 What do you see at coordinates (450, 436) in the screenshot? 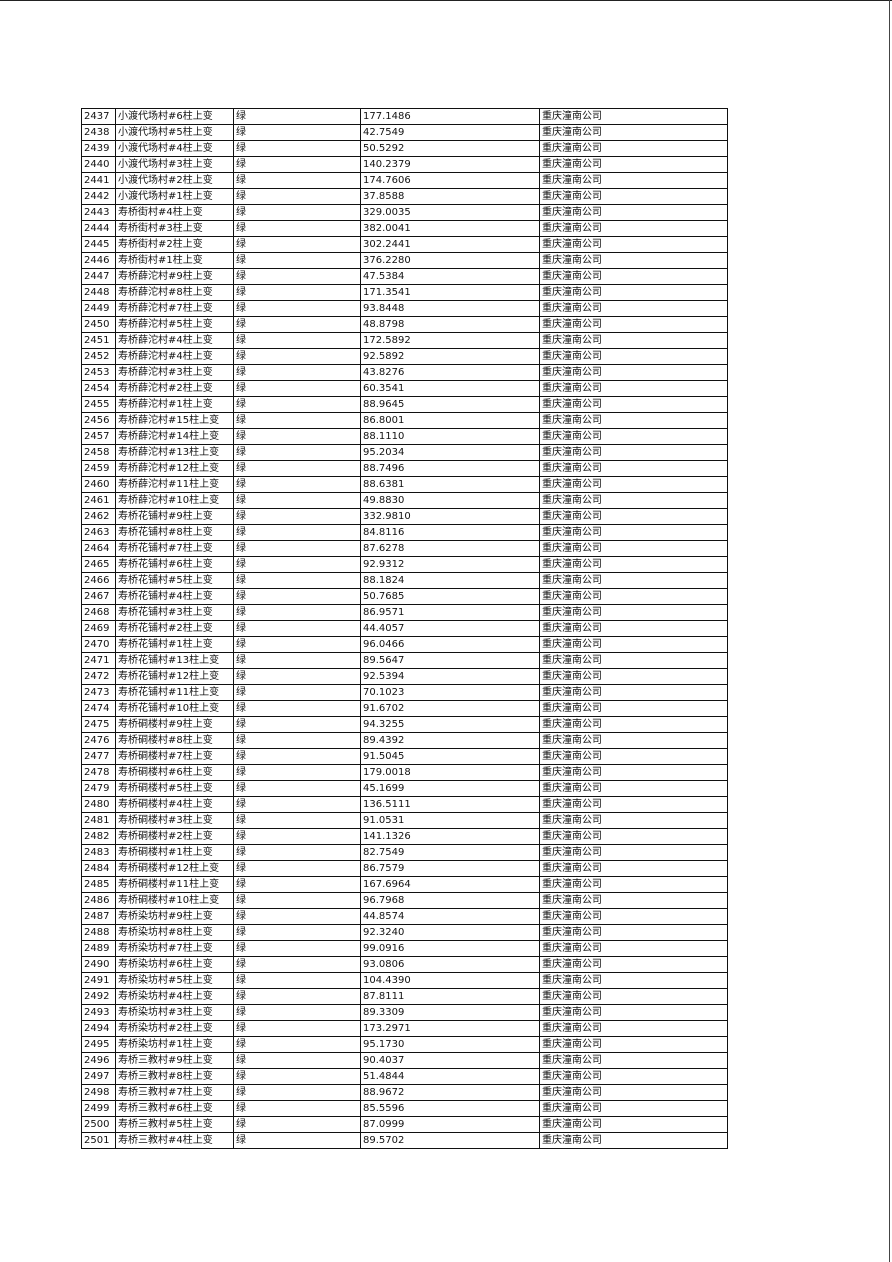
I see `value-cell: 88.1110` at bounding box center [450, 436].